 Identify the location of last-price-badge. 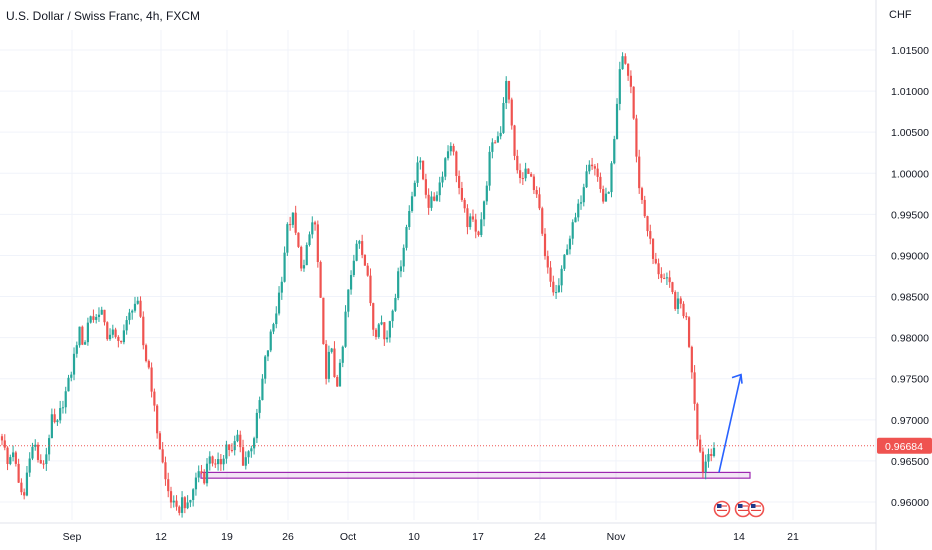
(904, 445).